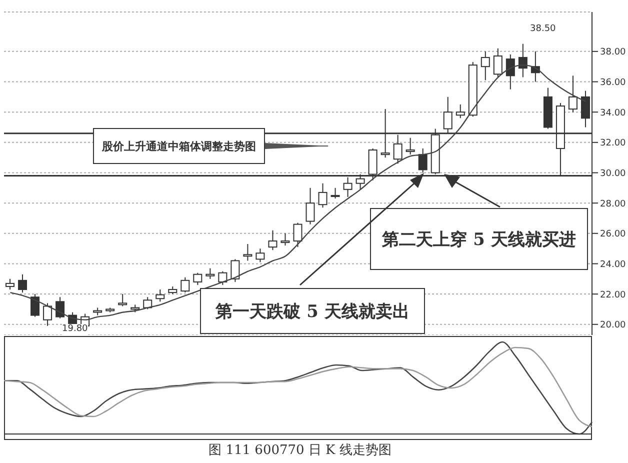 This screenshot has width=628, height=463. I want to click on annotation: 股价上升通道中箱体调整走势图, so click(179, 146).